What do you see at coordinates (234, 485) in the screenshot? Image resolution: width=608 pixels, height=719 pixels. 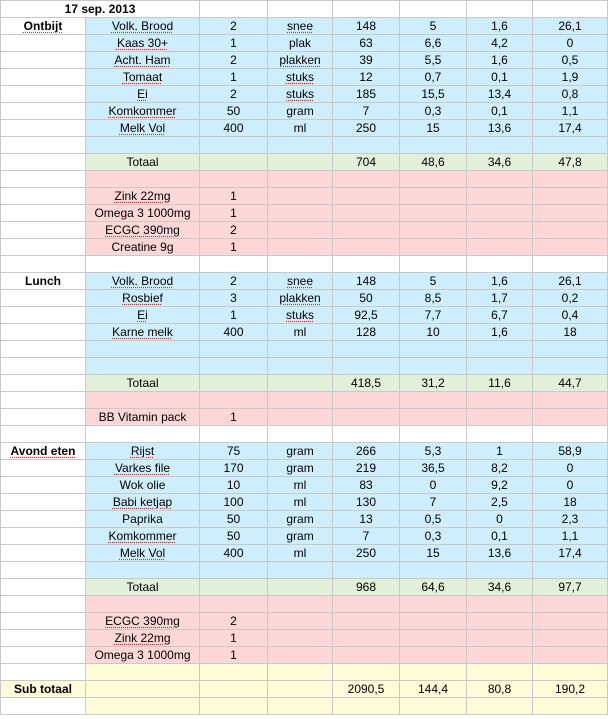 I see `table-cell: 10` at bounding box center [234, 485].